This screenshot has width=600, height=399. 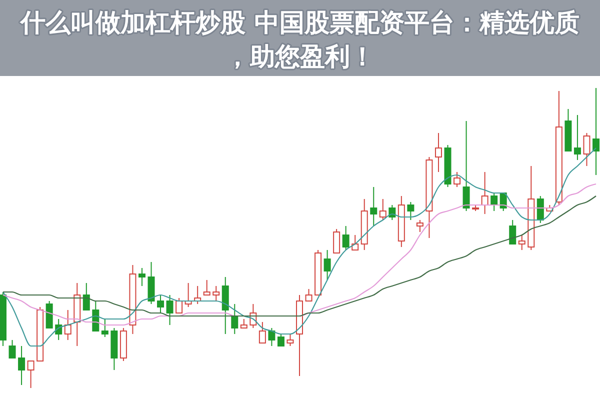 I want to click on chart-title: 什么叫做加杠杆炒股 中国股票配资平台：精选优质，助您盈利！, so click(x=300, y=39).